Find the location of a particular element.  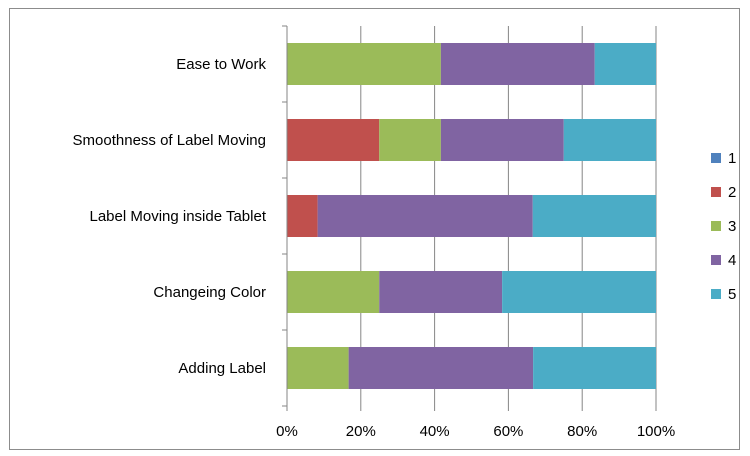

category-label: Label Moving inside Tablet is located at coordinates (177, 216).